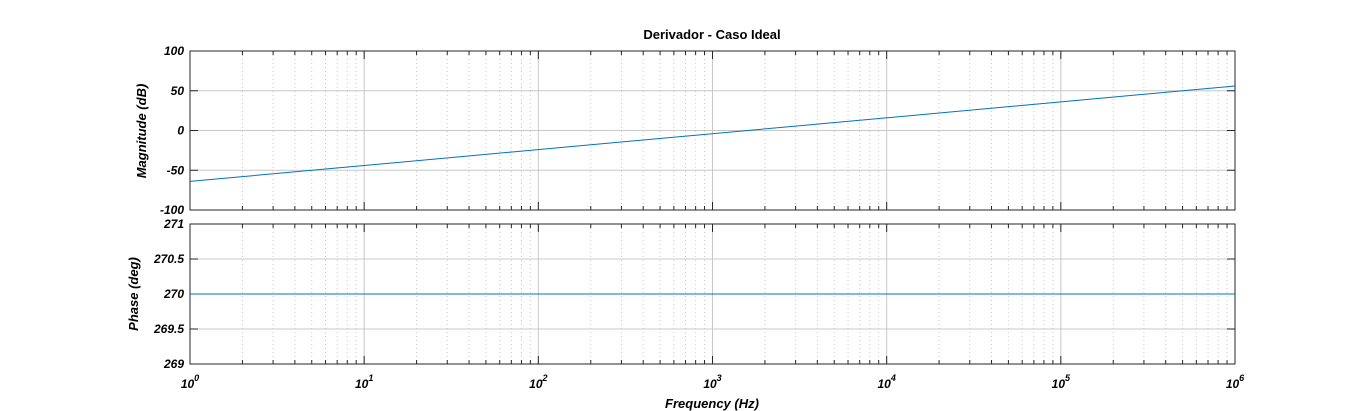 The image size is (1366, 411). Describe the element at coordinates (886, 382) in the screenshot. I see `frequency-x-tick-label: 10⁴` at that location.